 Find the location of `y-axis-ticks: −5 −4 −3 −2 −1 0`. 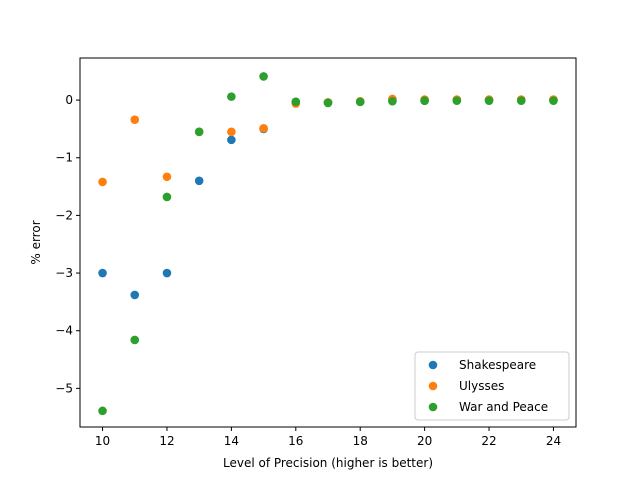

y-axis-ticks: −5 −4 −3 −2 −1 0 is located at coordinates (67, 244).